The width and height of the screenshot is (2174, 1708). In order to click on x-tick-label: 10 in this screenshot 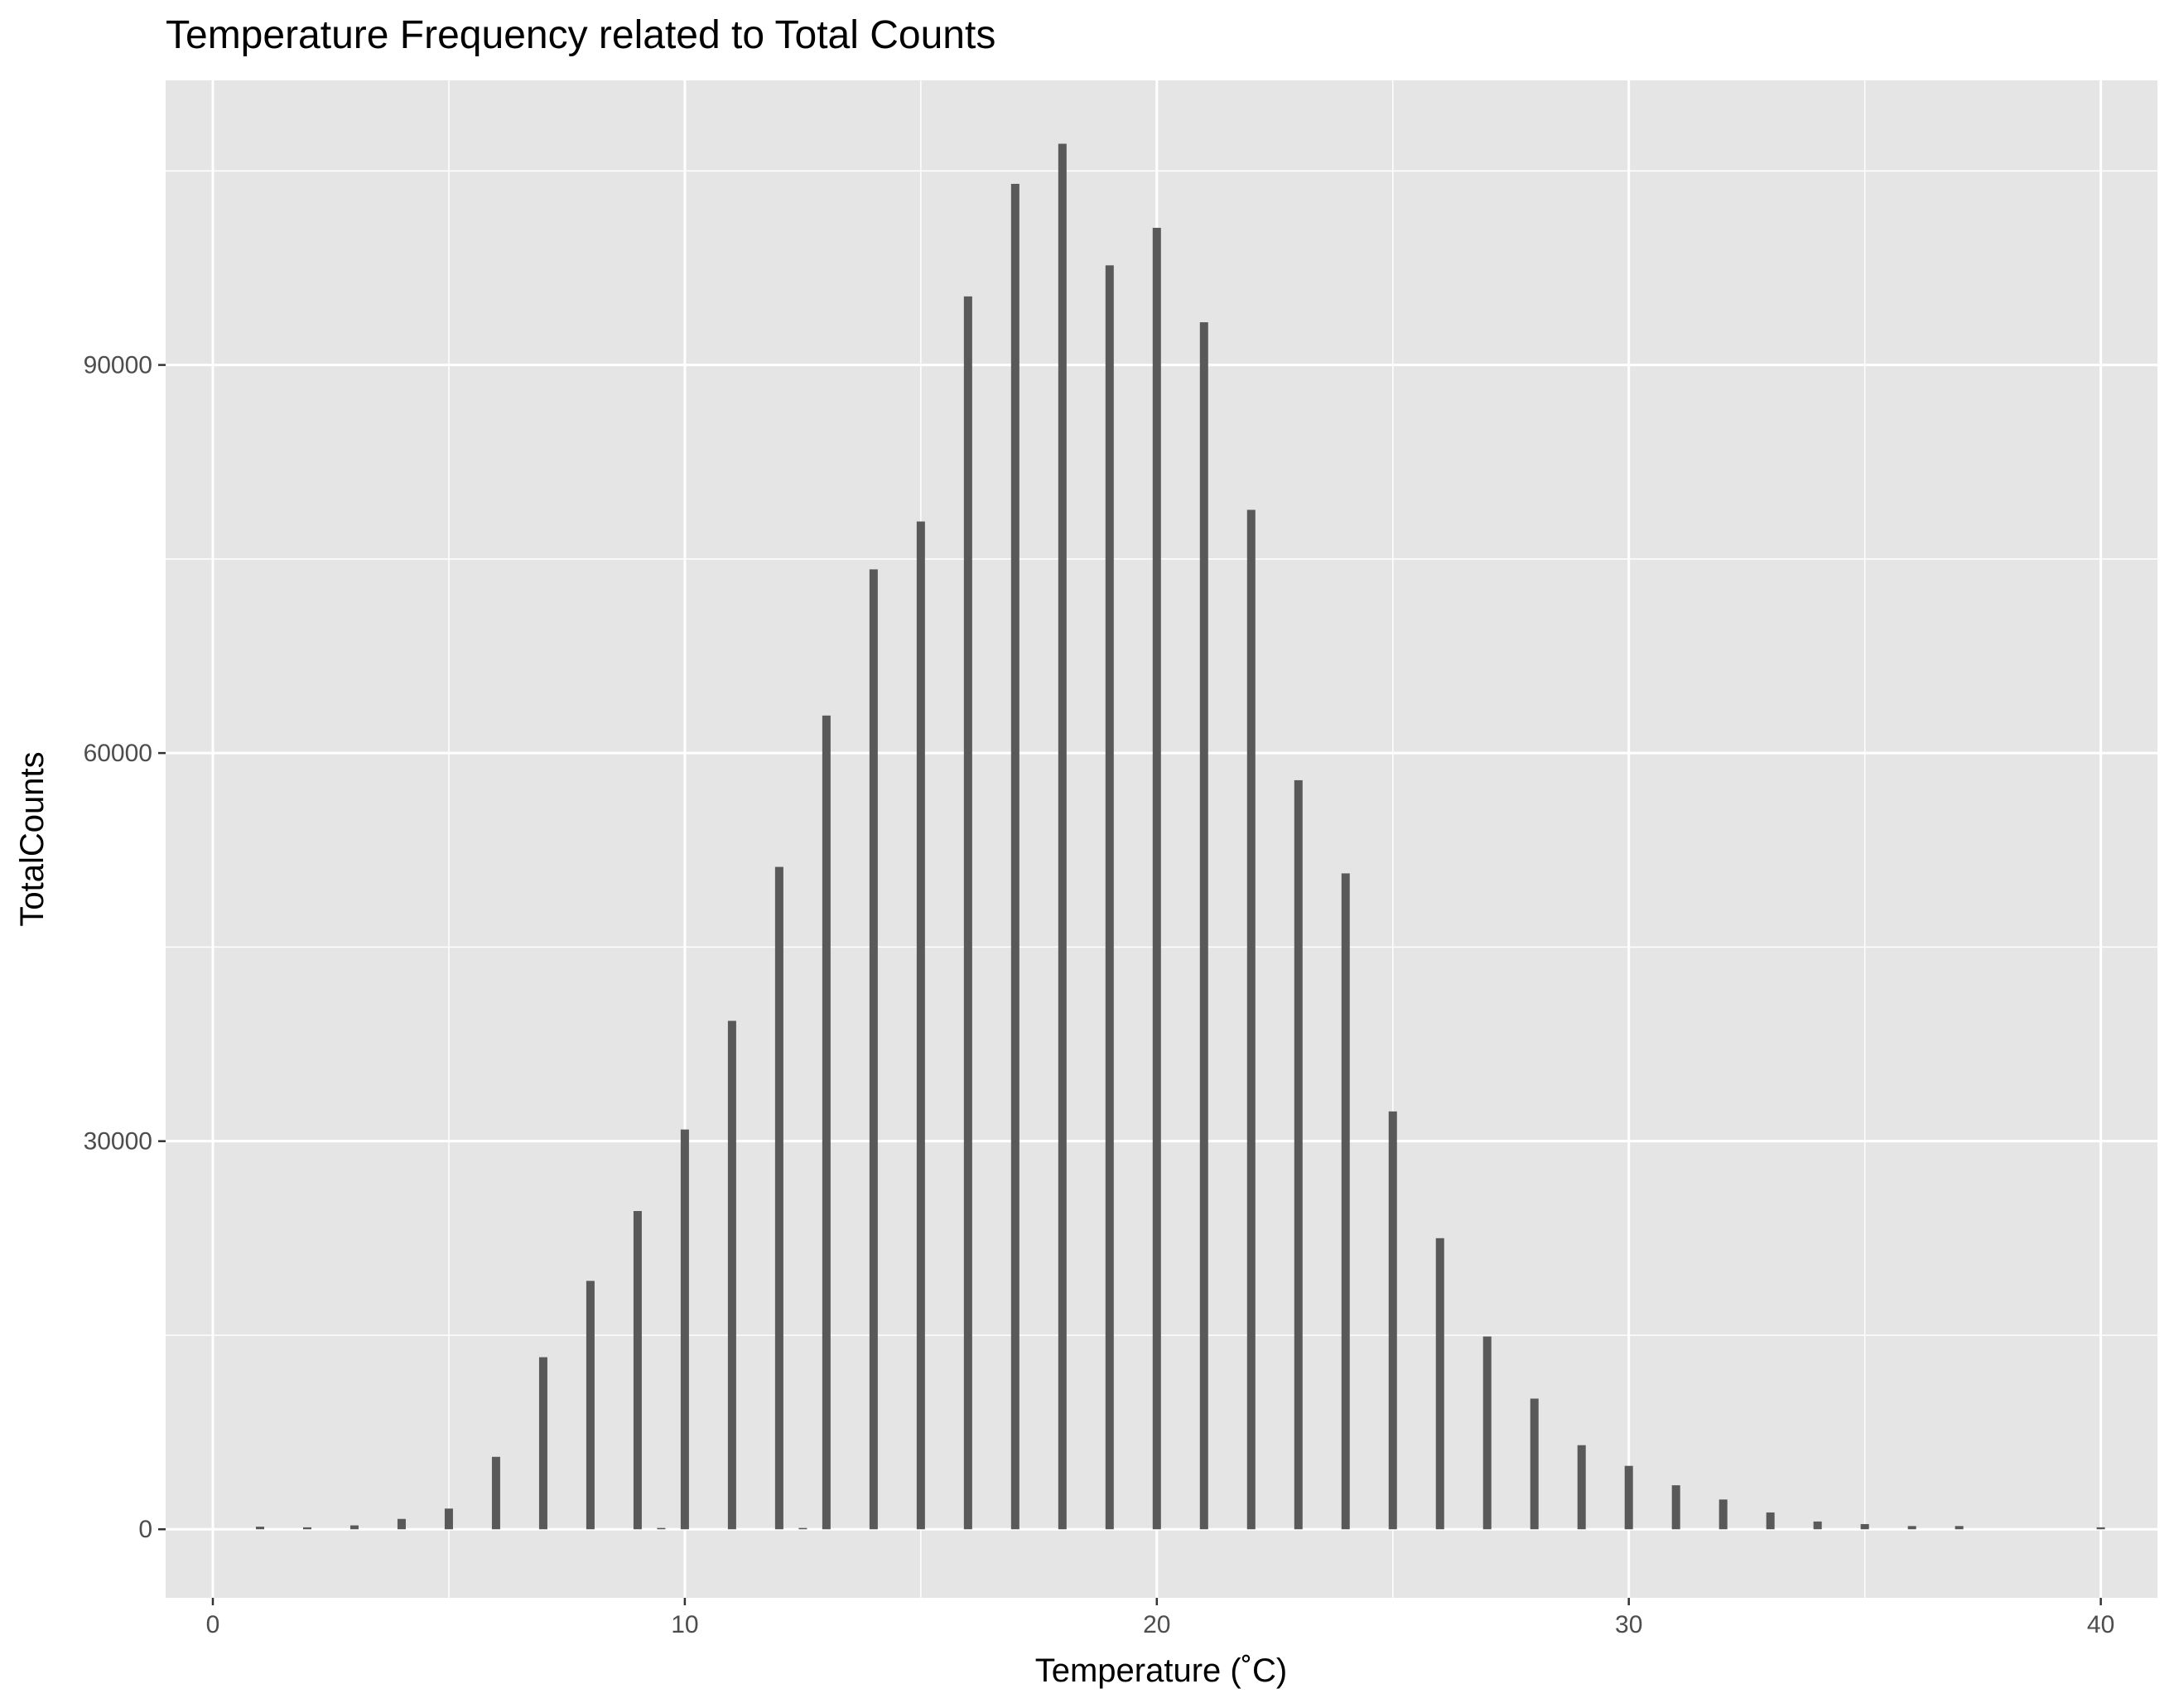, I will do `click(684, 1624)`.